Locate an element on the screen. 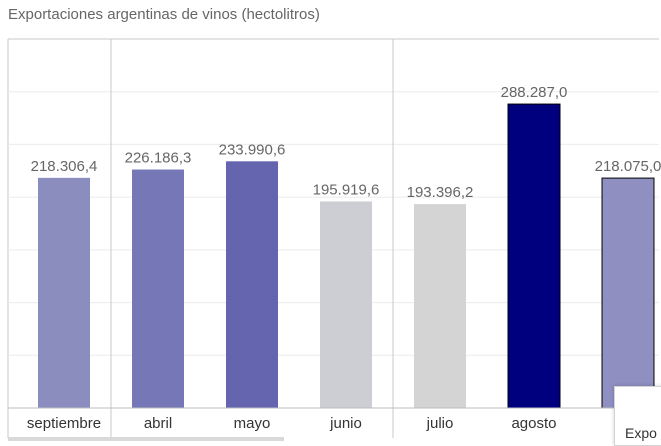 The image size is (661, 446). data-label-4: 195.919,6 is located at coordinates (346, 189).